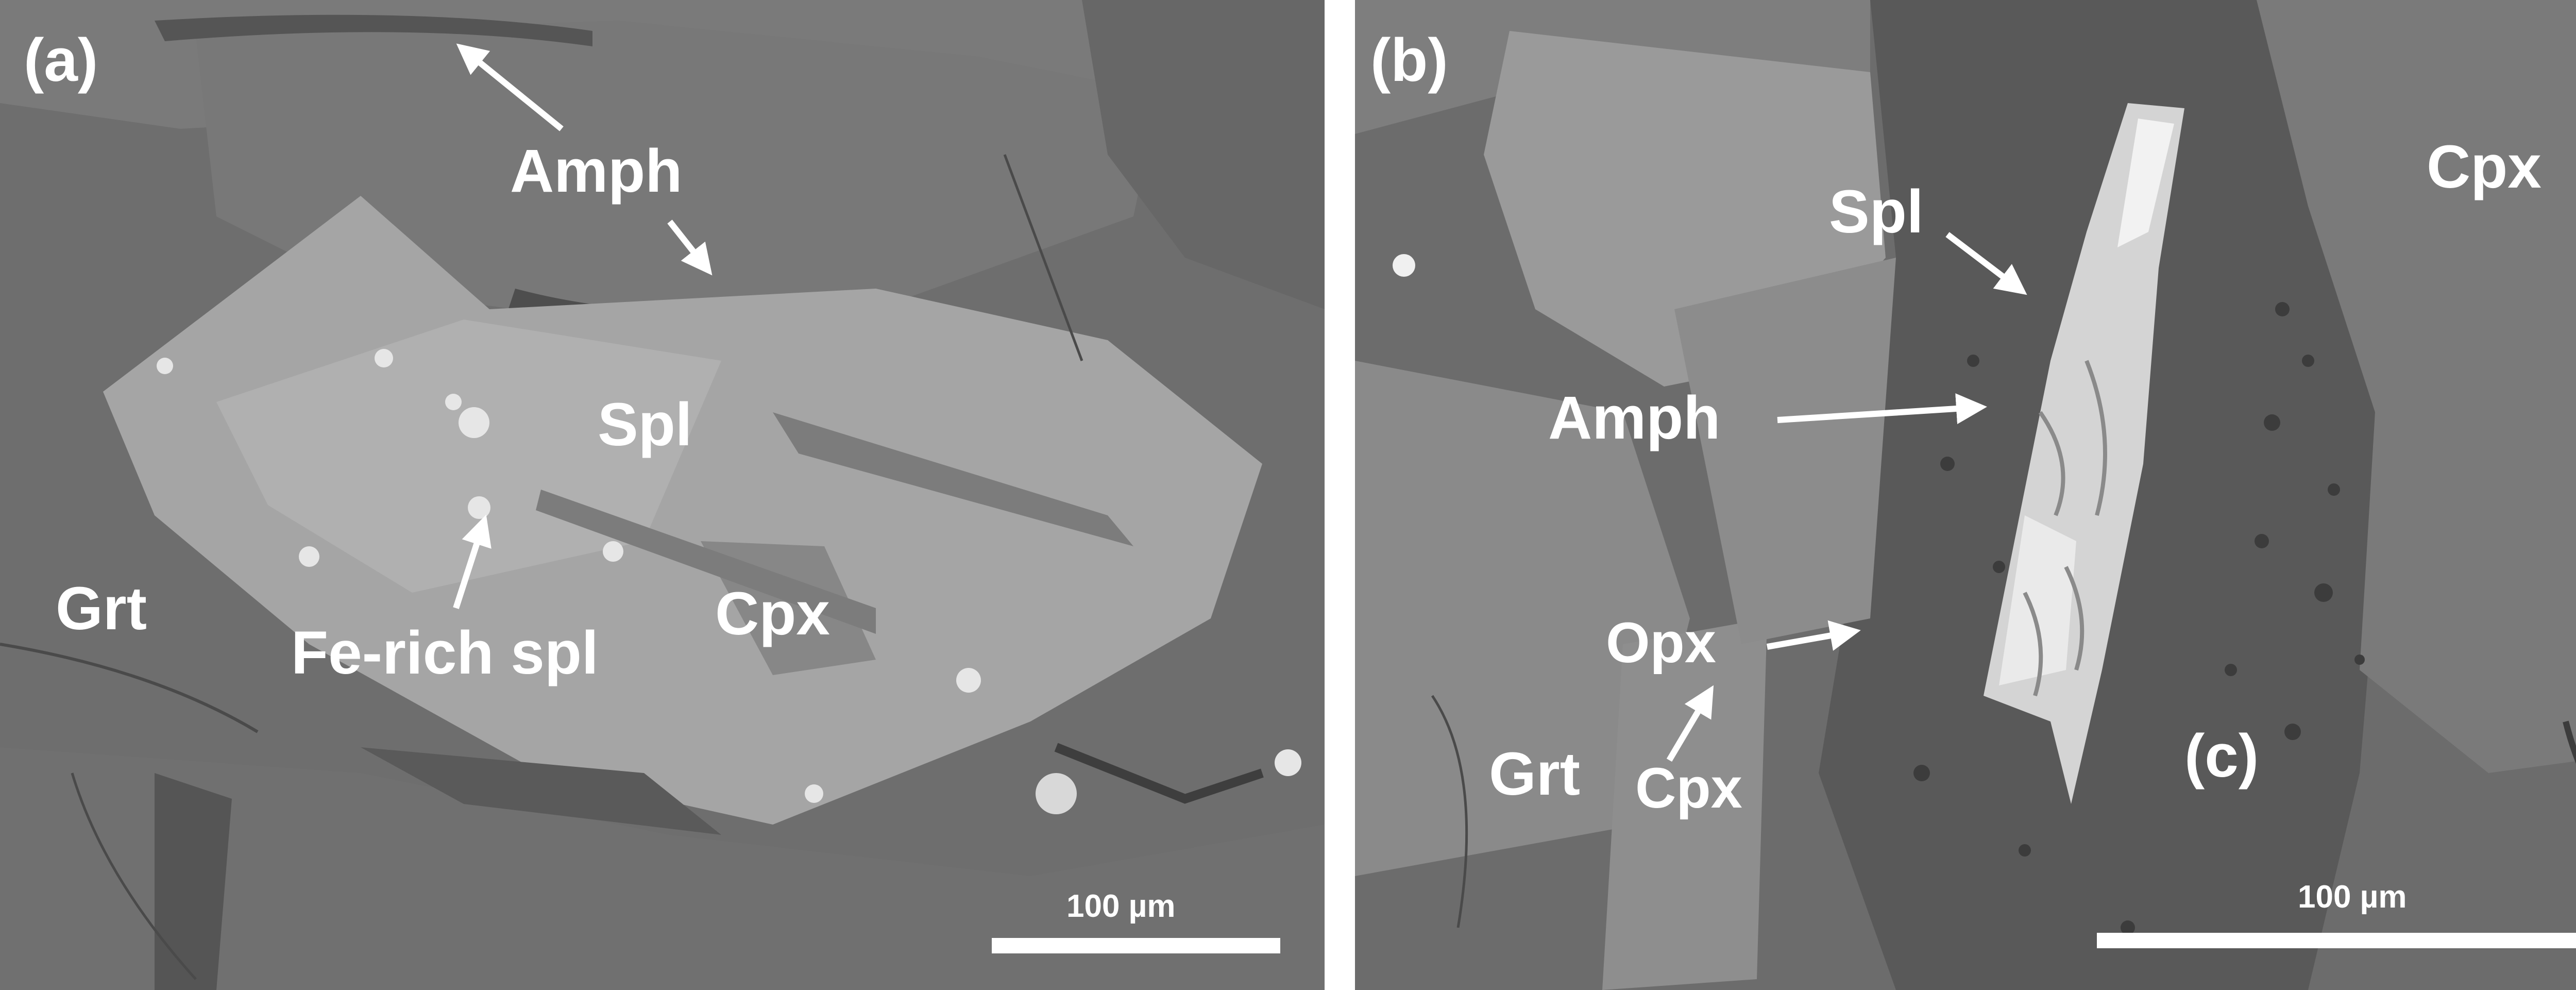 This screenshot has width=2576, height=990. I want to click on panel-b-scale-bar, so click(2336, 940).